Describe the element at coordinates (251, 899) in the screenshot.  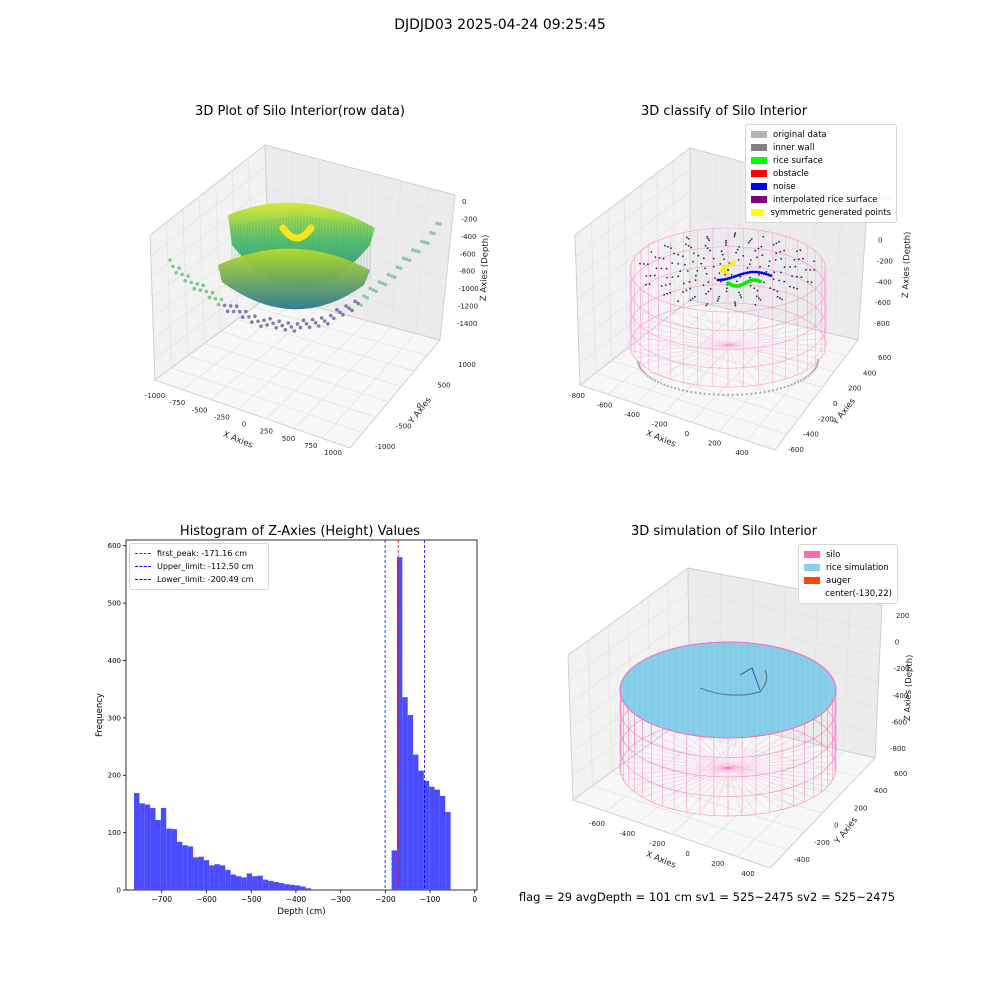
I see `x-tick-label: −500` at that location.